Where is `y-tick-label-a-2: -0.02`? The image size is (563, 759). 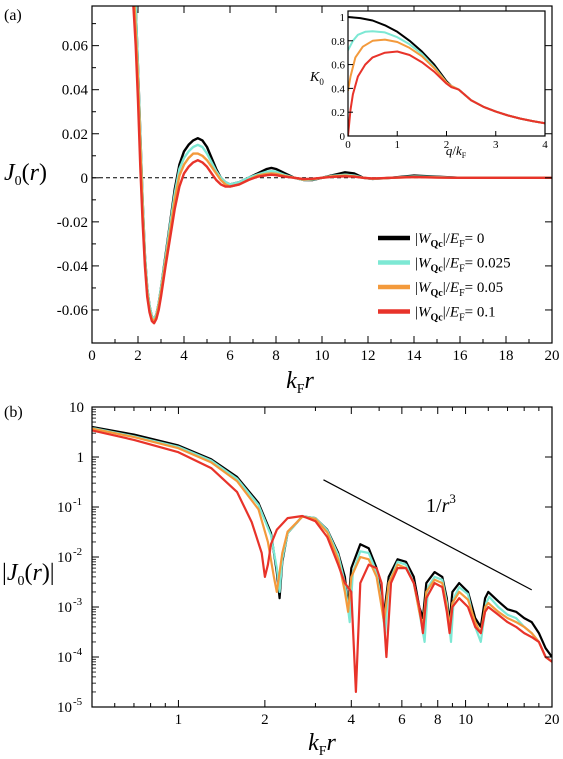 y-tick-label-a-2: -0.02 is located at coordinates (72, 223).